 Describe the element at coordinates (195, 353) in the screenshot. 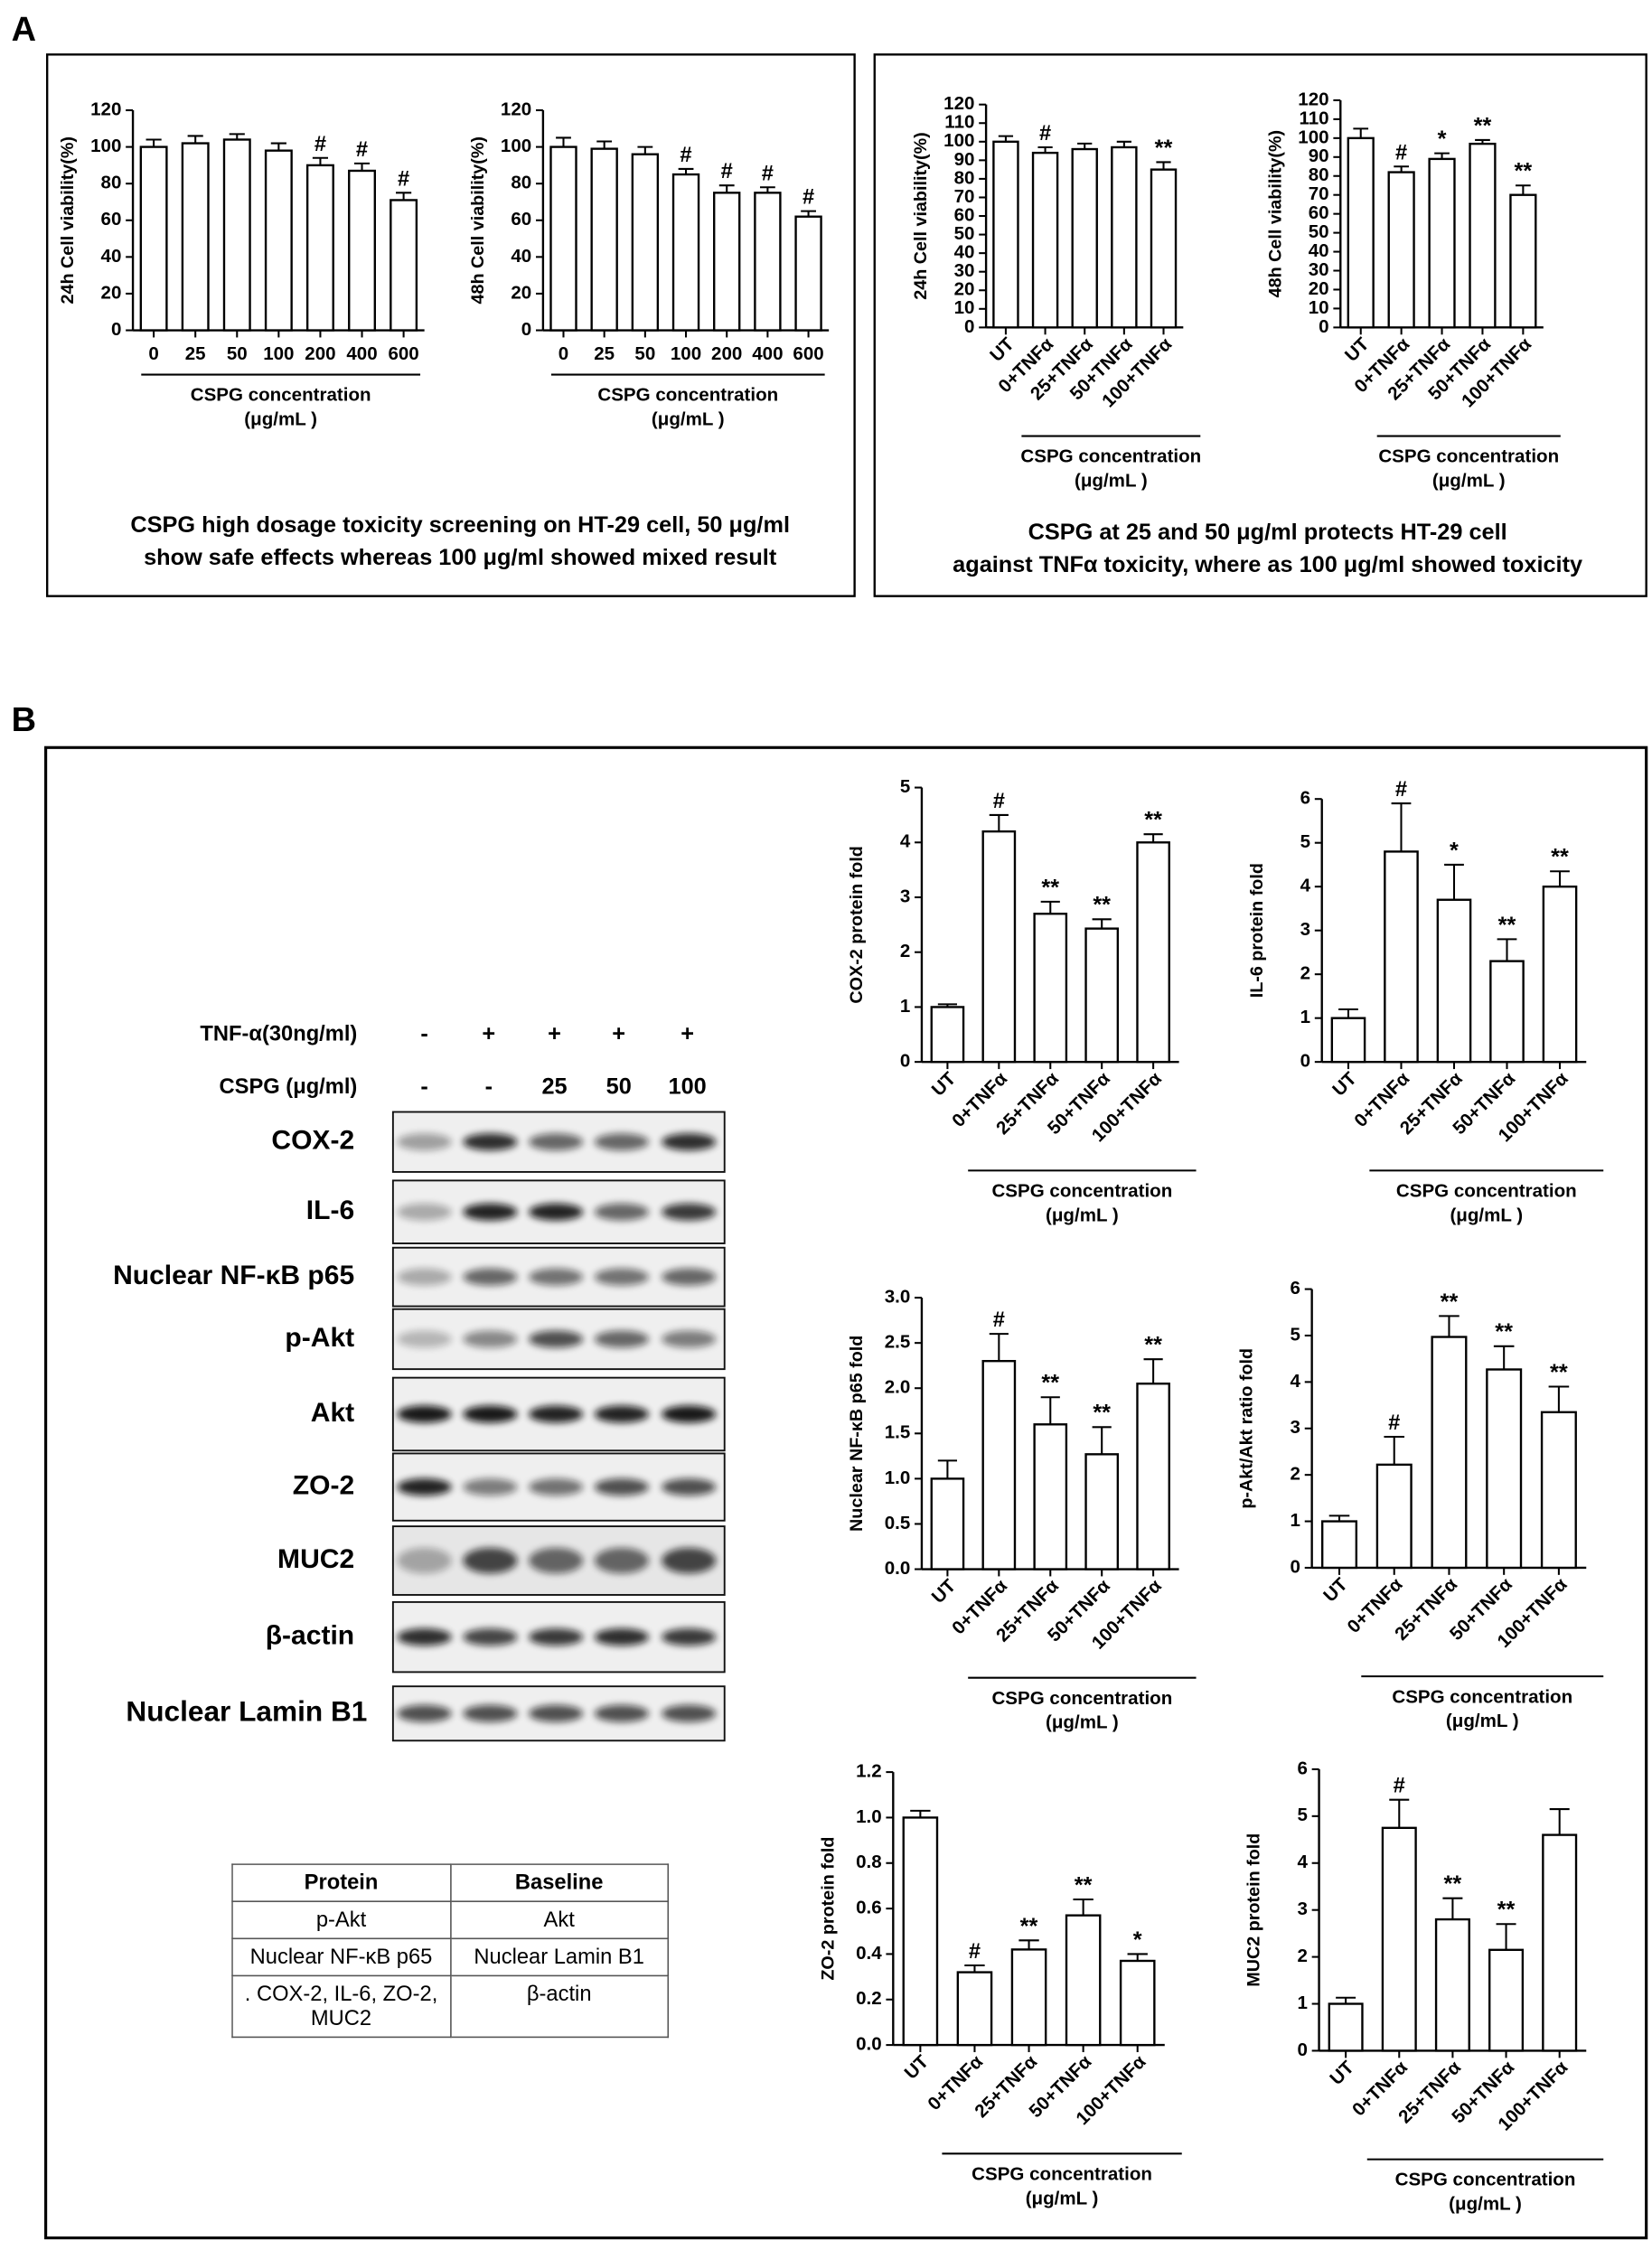

I see `x-tick-label: 25` at that location.